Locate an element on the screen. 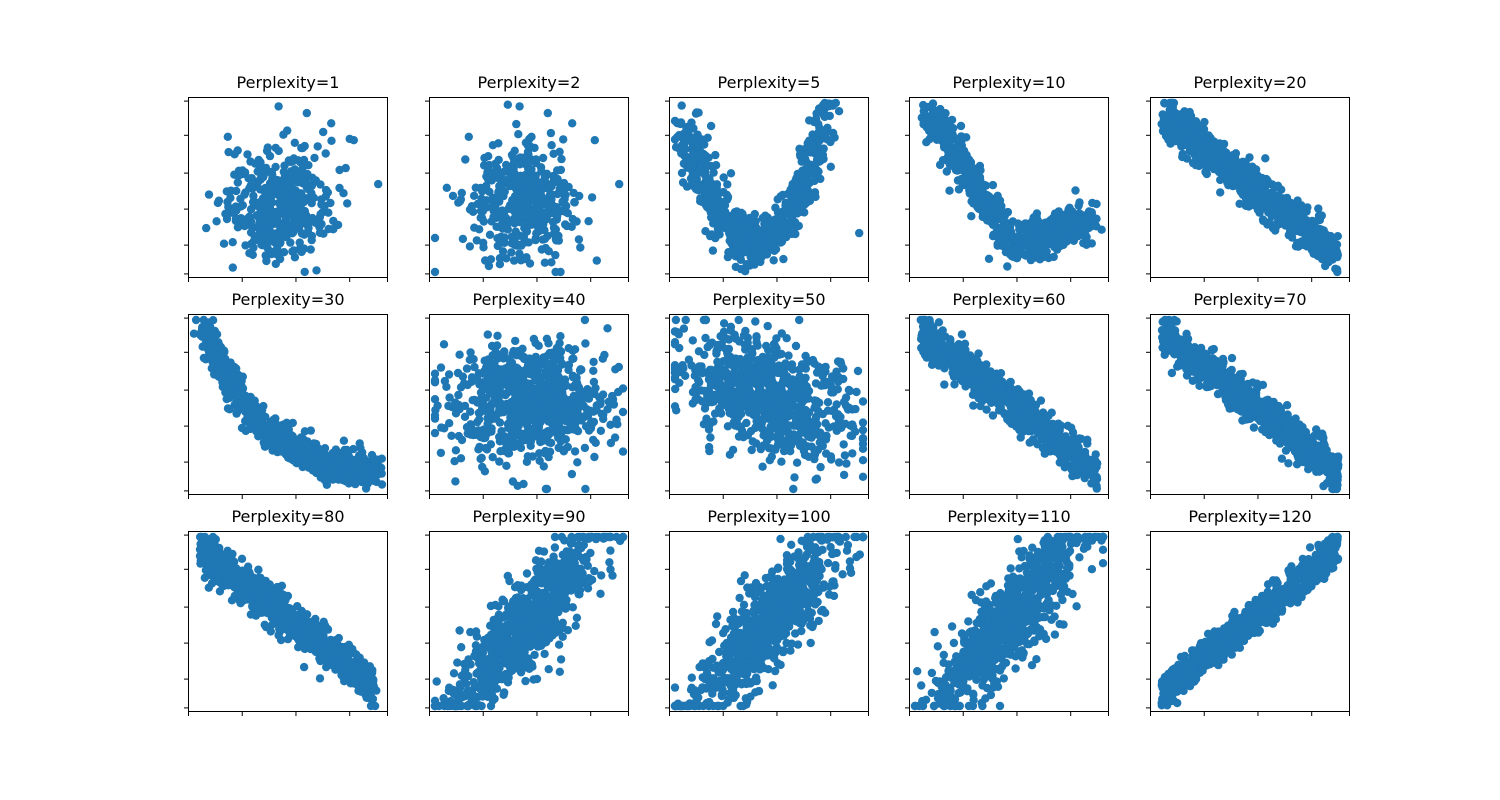 Image resolution: width=1500 pixels, height=800 pixels. subplot-title: Perplexity=50 is located at coordinates (769, 299).